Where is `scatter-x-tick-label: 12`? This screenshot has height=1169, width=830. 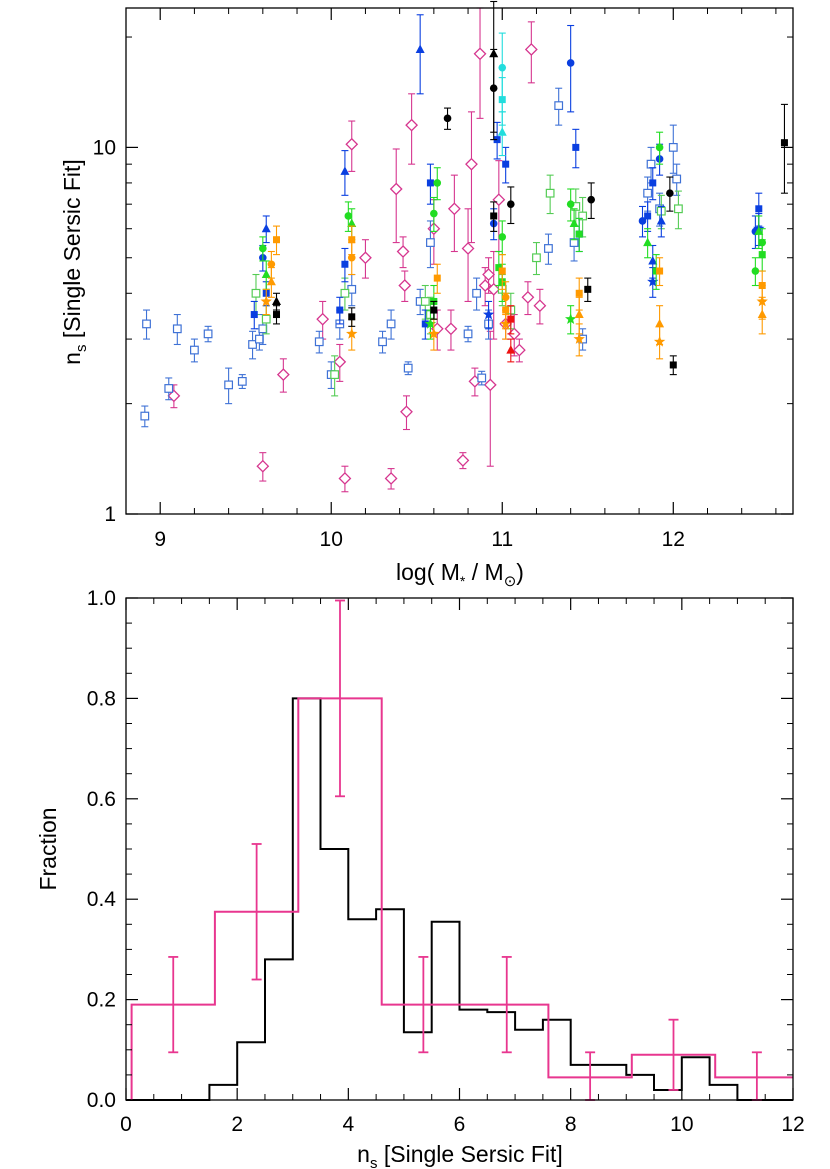
scatter-x-tick-label: 12 is located at coordinates (673, 539).